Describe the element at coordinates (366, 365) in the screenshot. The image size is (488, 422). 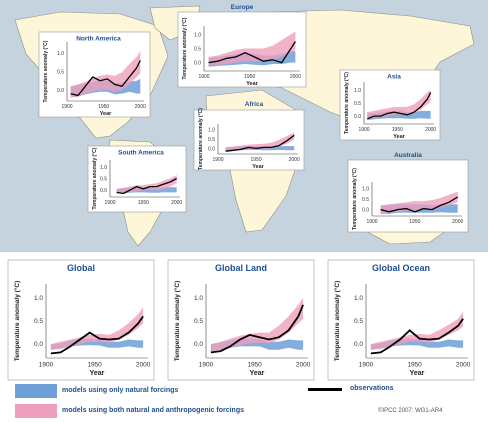
I see `global-ocean-xtick-label: 1900` at that location.